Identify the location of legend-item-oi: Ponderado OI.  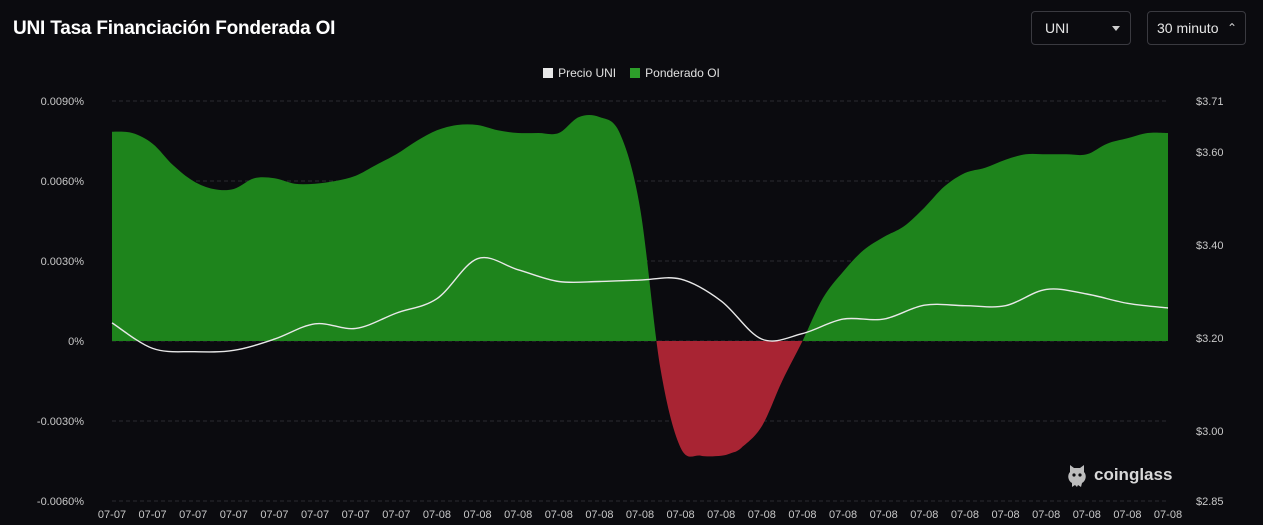
(675, 73).